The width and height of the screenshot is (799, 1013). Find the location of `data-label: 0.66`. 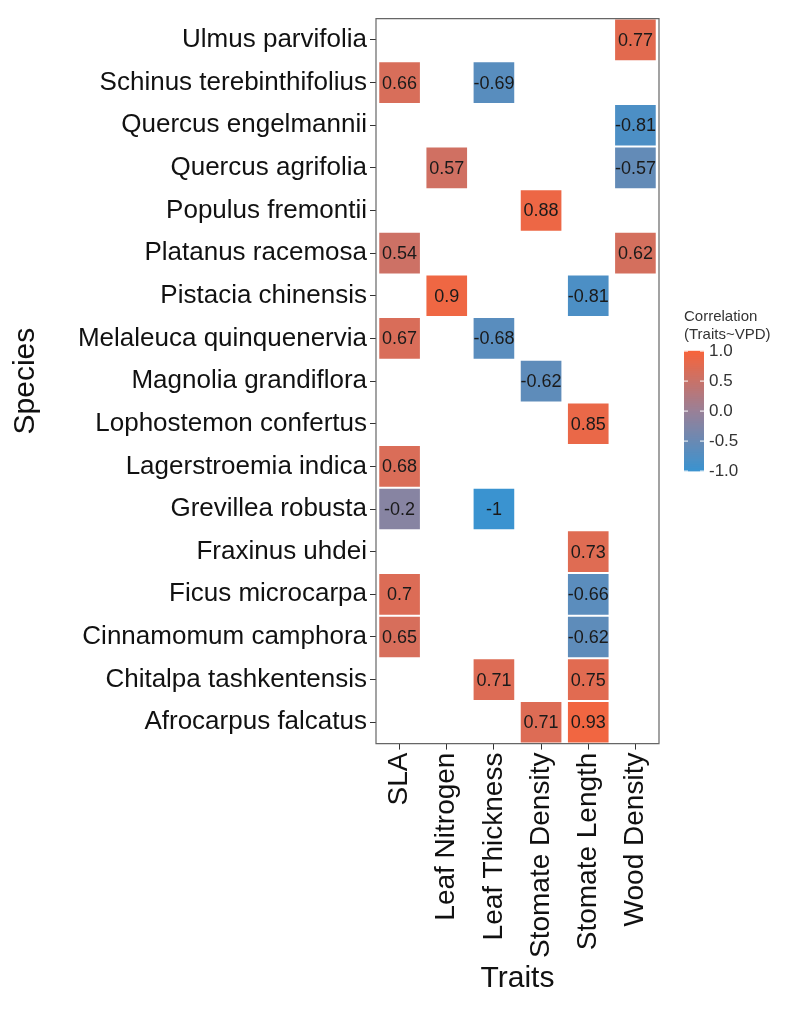

data-label: 0.66 is located at coordinates (400, 82).